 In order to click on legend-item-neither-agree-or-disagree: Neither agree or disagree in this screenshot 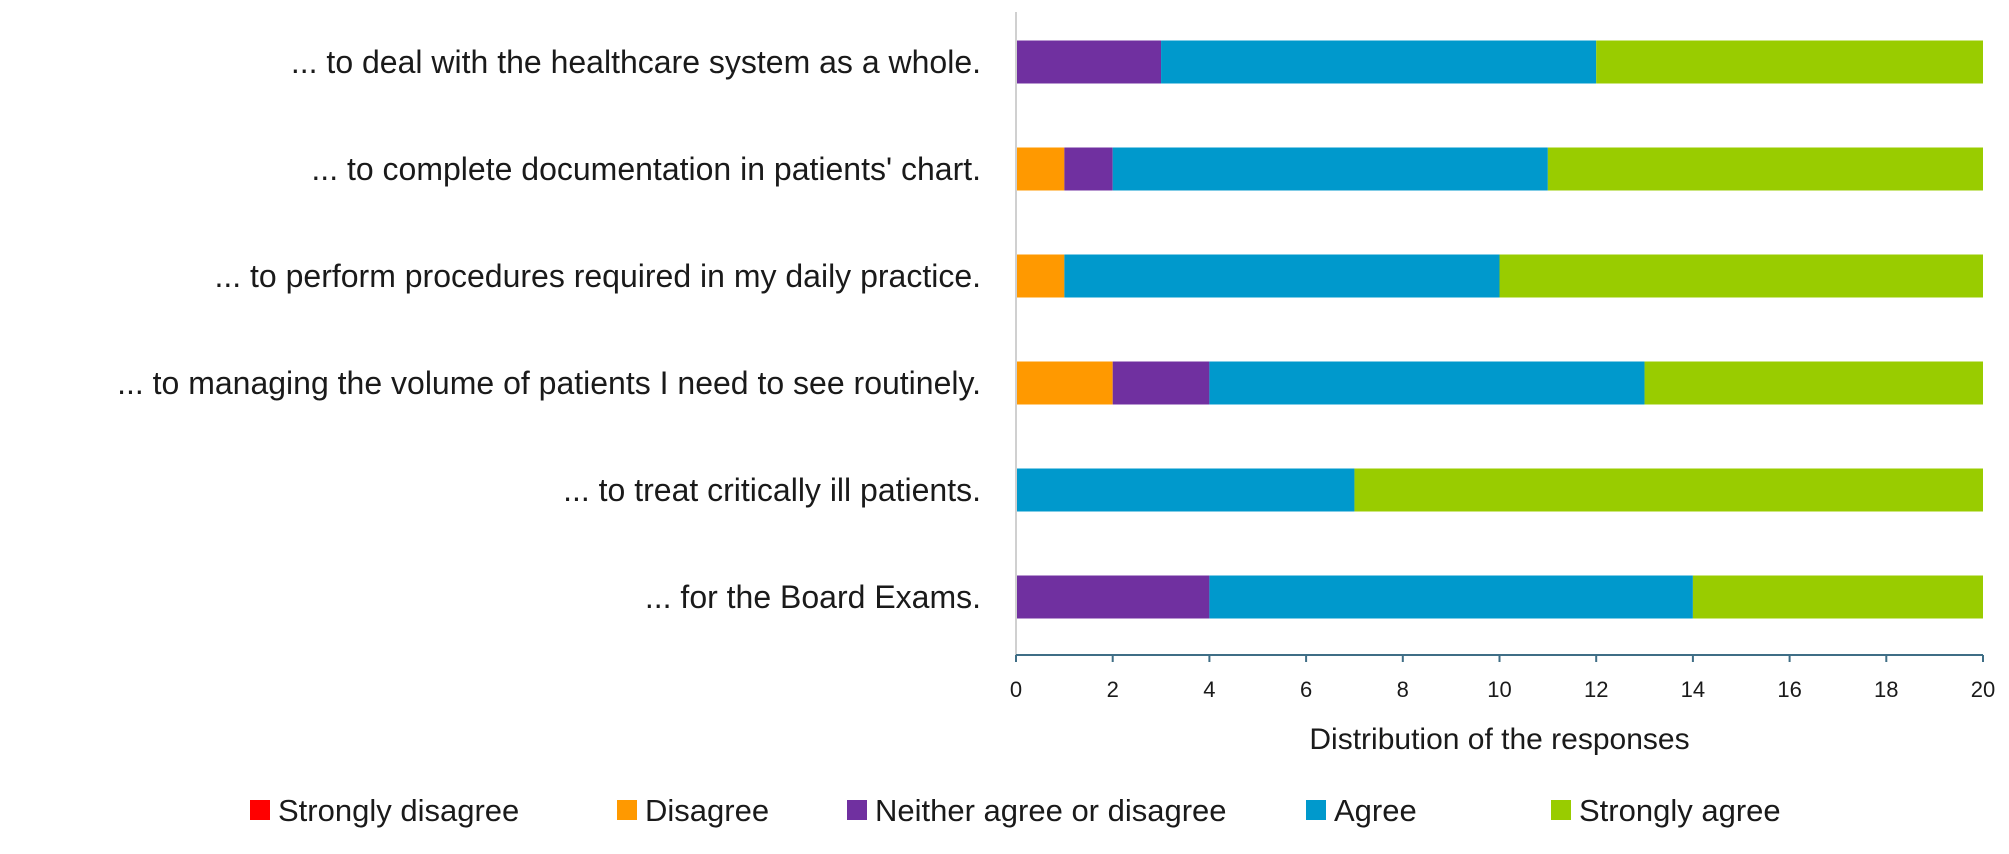, I will do `click(1037, 810)`.